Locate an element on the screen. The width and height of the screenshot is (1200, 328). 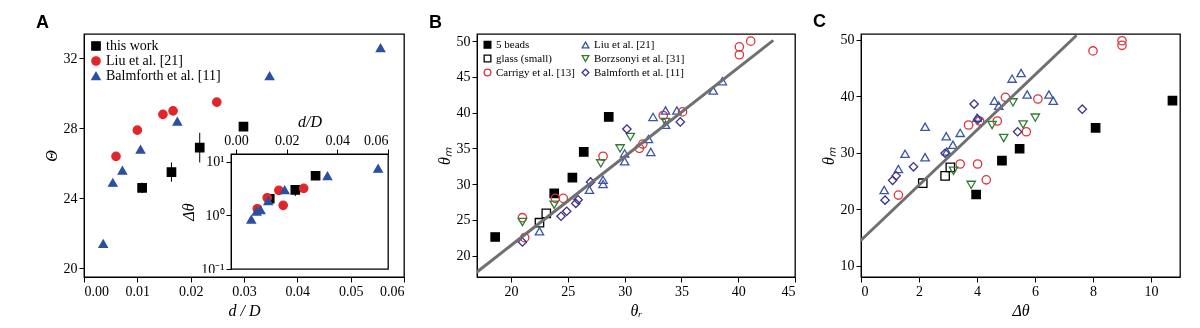
legend-label: Carrigy et al. [13] is located at coordinates (535, 71).